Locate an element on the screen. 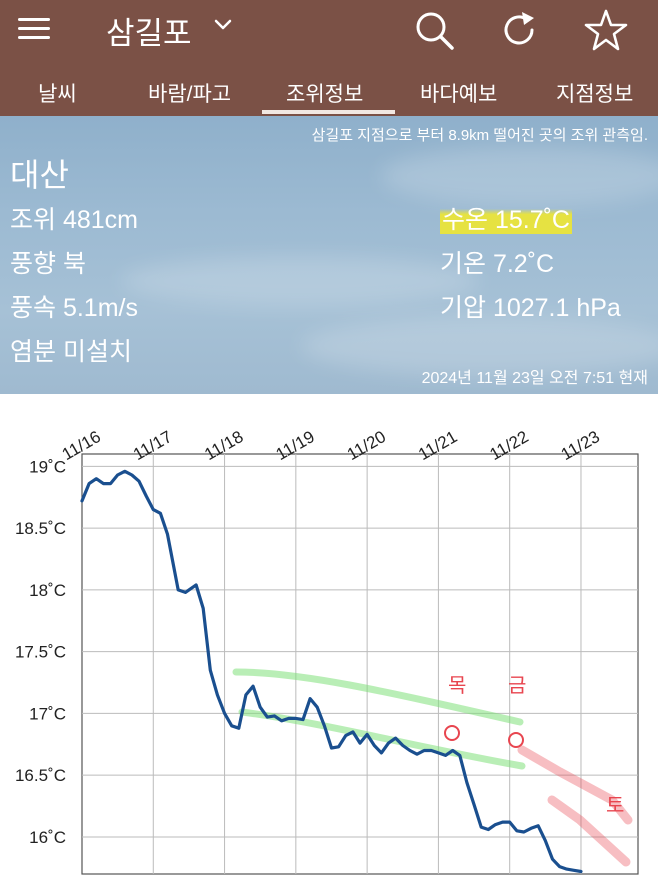 This screenshot has width=658, height=889. menu-icon is located at coordinates (35, 29).